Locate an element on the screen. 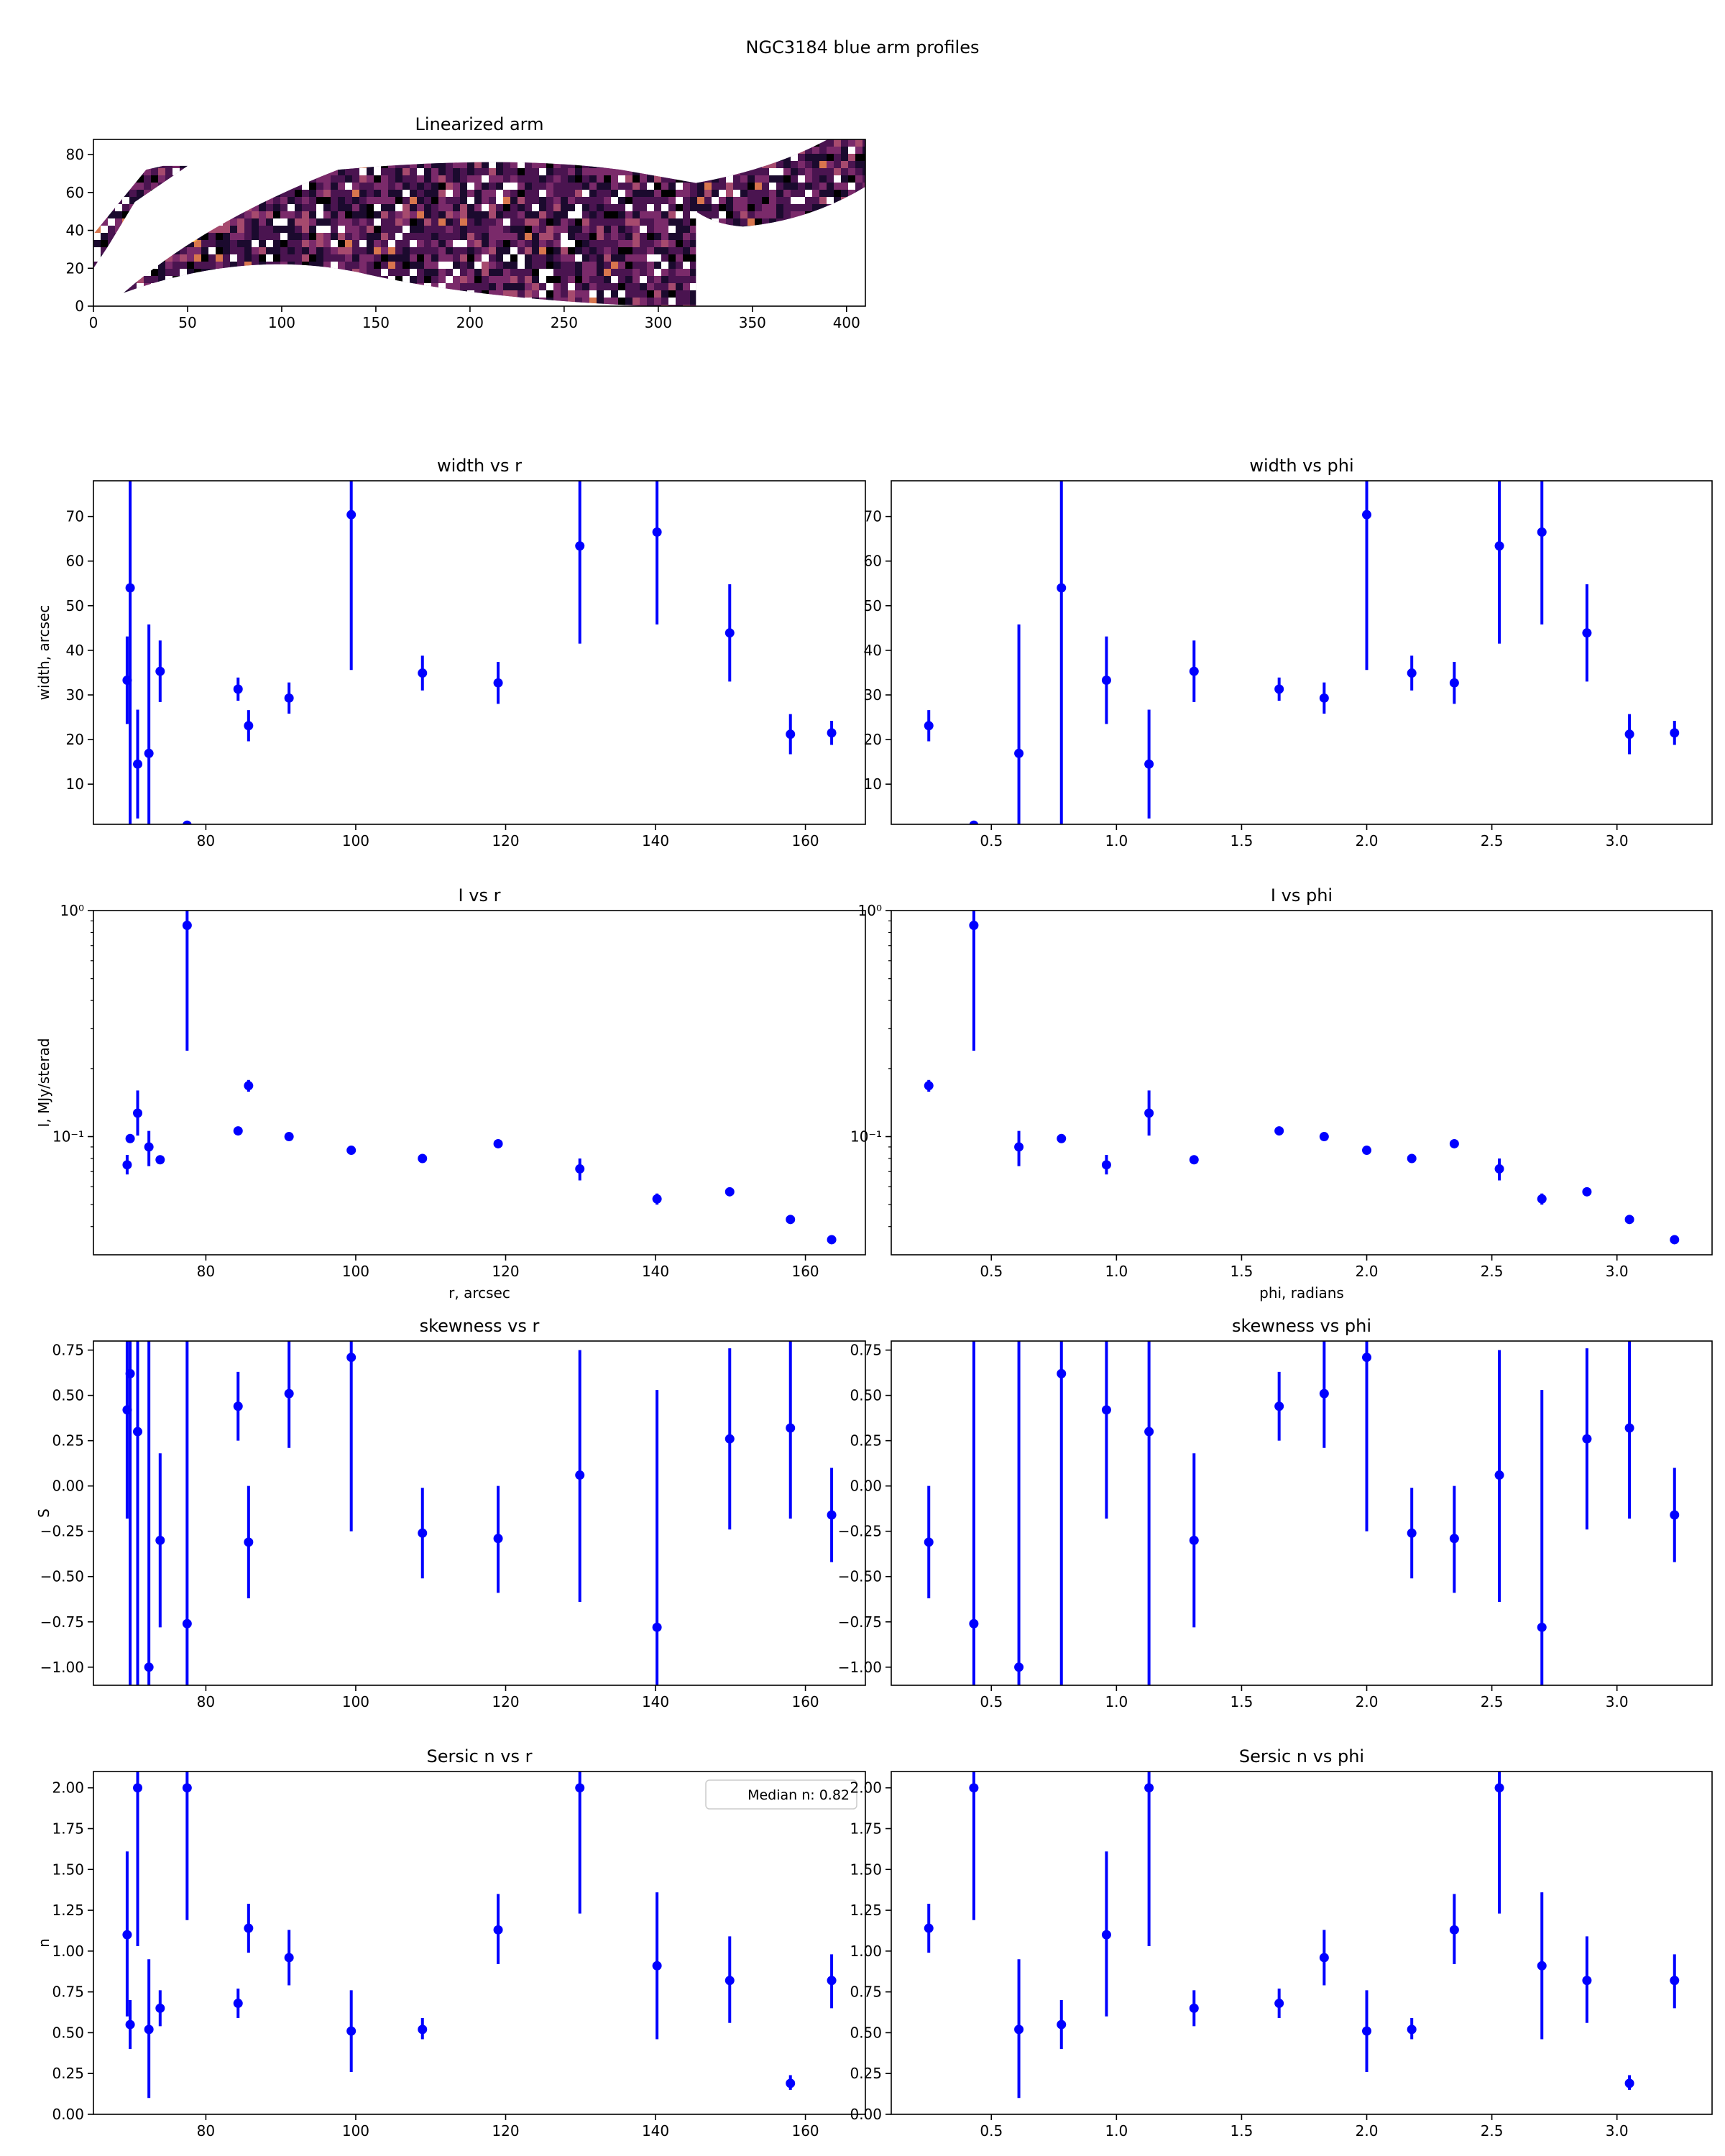 The width and height of the screenshot is (1725, 2156). x-tick-label: 1.5 is located at coordinates (1242, 1701).